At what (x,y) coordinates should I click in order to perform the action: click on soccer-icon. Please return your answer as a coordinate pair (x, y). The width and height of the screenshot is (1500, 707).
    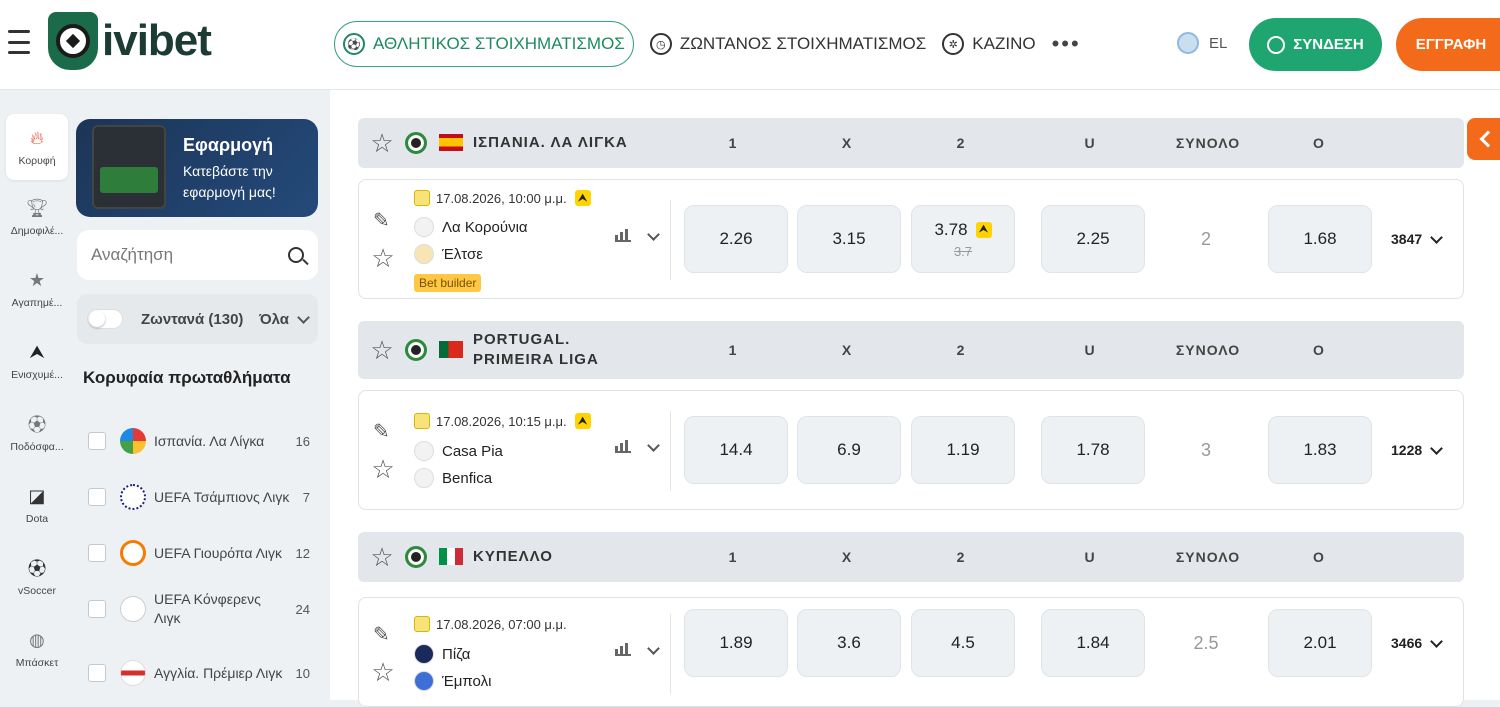
    Looking at the image, I should click on (416, 143).